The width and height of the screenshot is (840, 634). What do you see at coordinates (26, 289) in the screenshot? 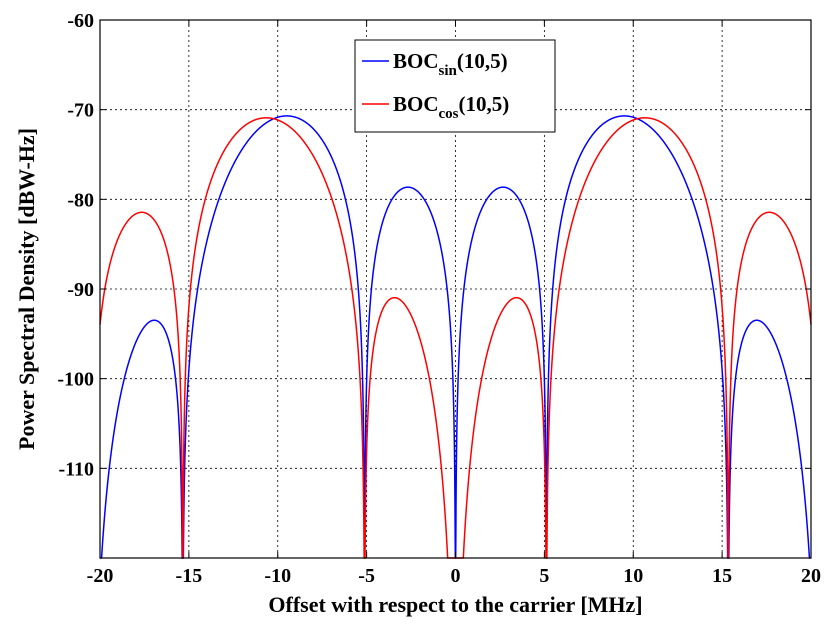
I see `y-axis-title: Power Spectral Density [dBW-Hz]` at bounding box center [26, 289].